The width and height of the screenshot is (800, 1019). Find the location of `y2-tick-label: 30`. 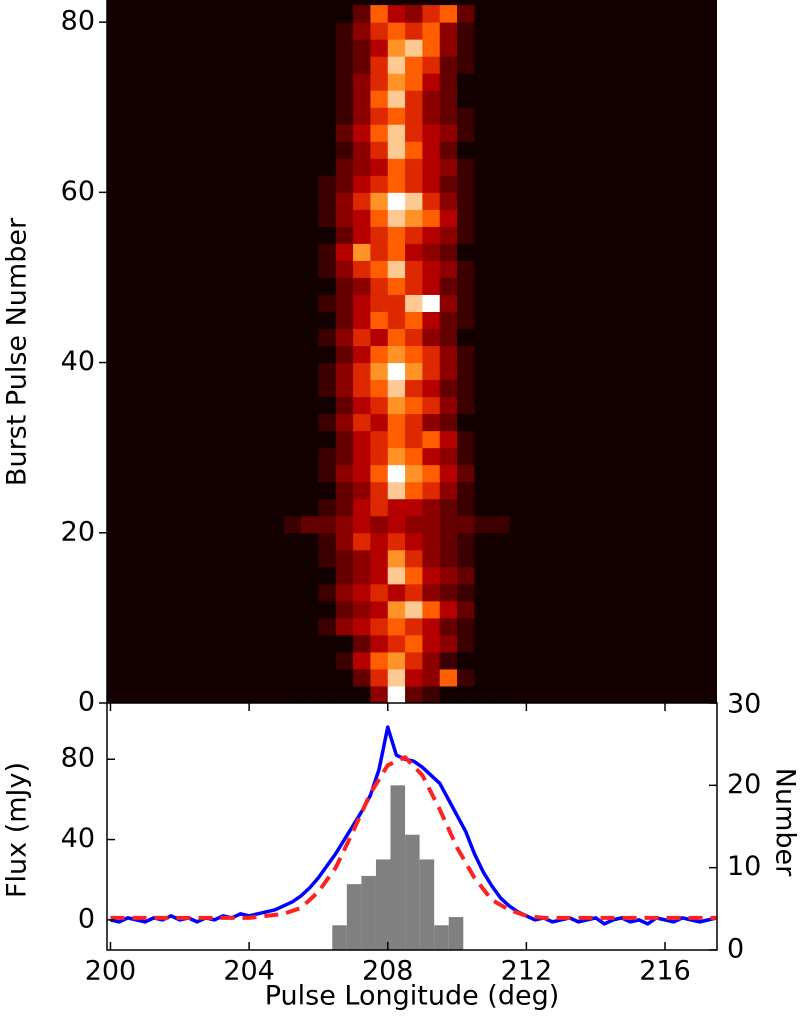

y2-tick-label: 30 is located at coordinates (744, 704).